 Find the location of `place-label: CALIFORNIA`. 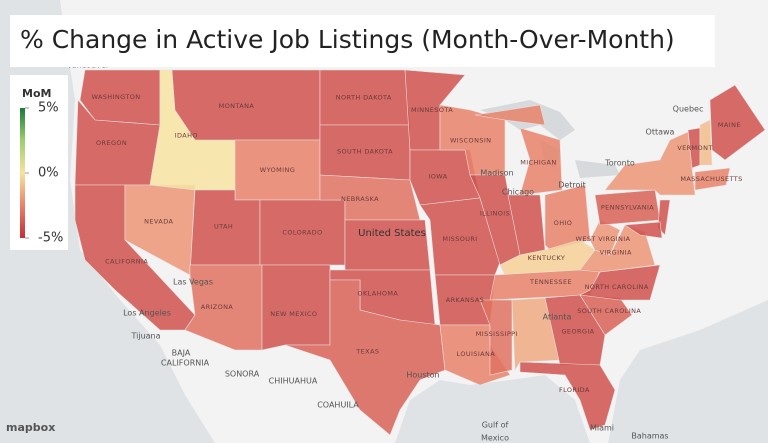

place-label: CALIFORNIA is located at coordinates (185, 363).